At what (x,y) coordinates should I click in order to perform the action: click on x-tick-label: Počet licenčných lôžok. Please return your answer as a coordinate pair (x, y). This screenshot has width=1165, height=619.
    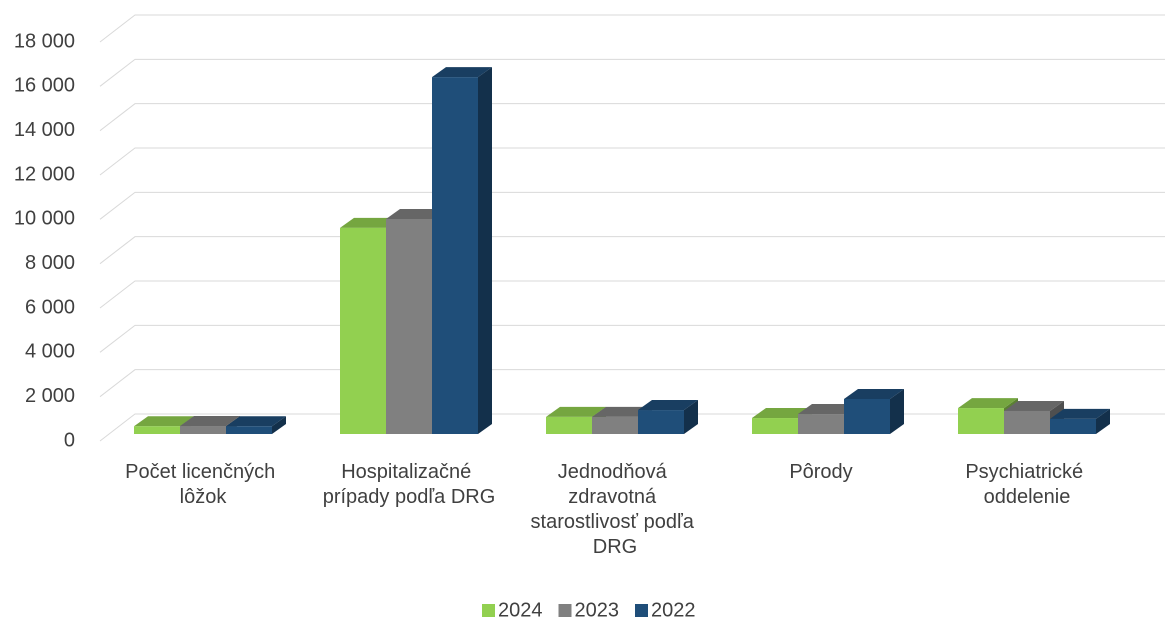
    Looking at the image, I should click on (203, 484).